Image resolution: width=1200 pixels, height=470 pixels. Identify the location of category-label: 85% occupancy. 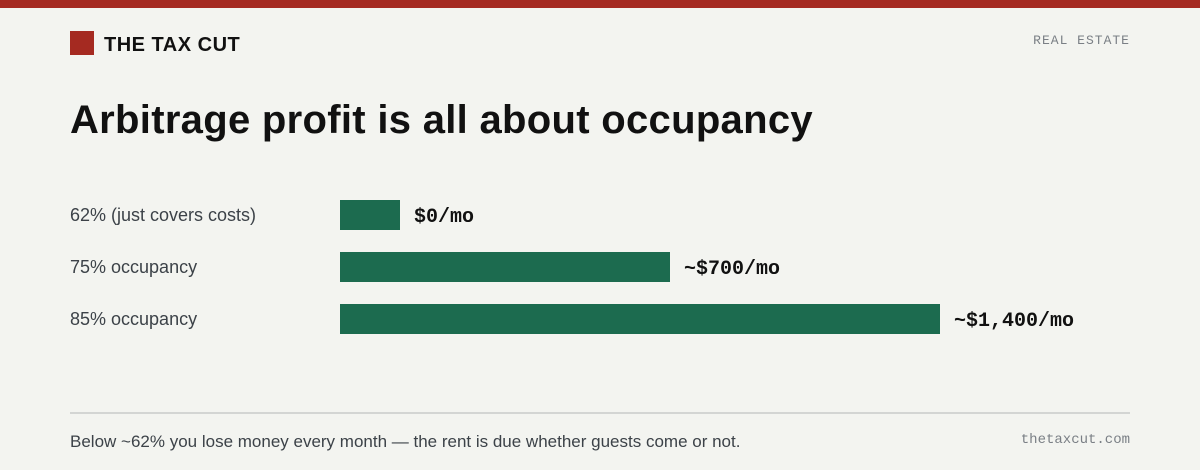
(133, 319).